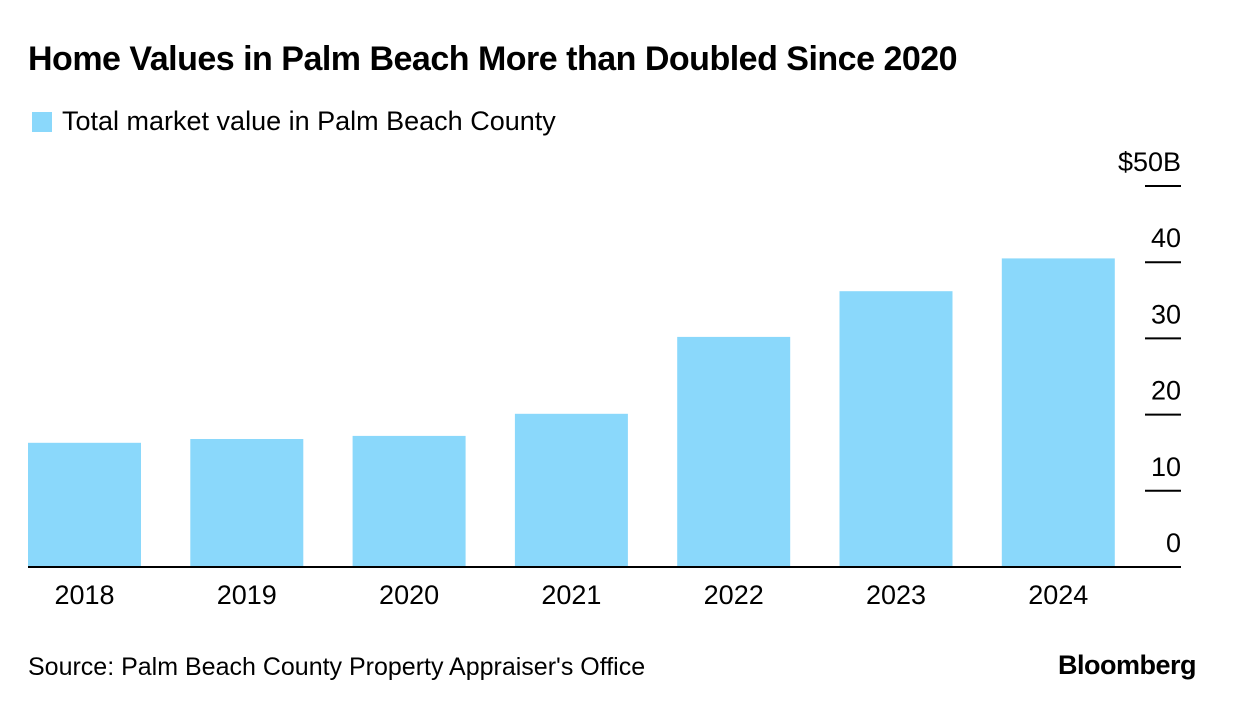  I want to click on y-tick-label: 20, so click(1166, 391).